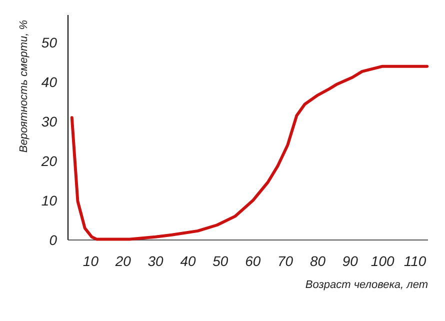  What do you see at coordinates (382, 261) in the screenshot?
I see `x-tick-label: 100` at bounding box center [382, 261].